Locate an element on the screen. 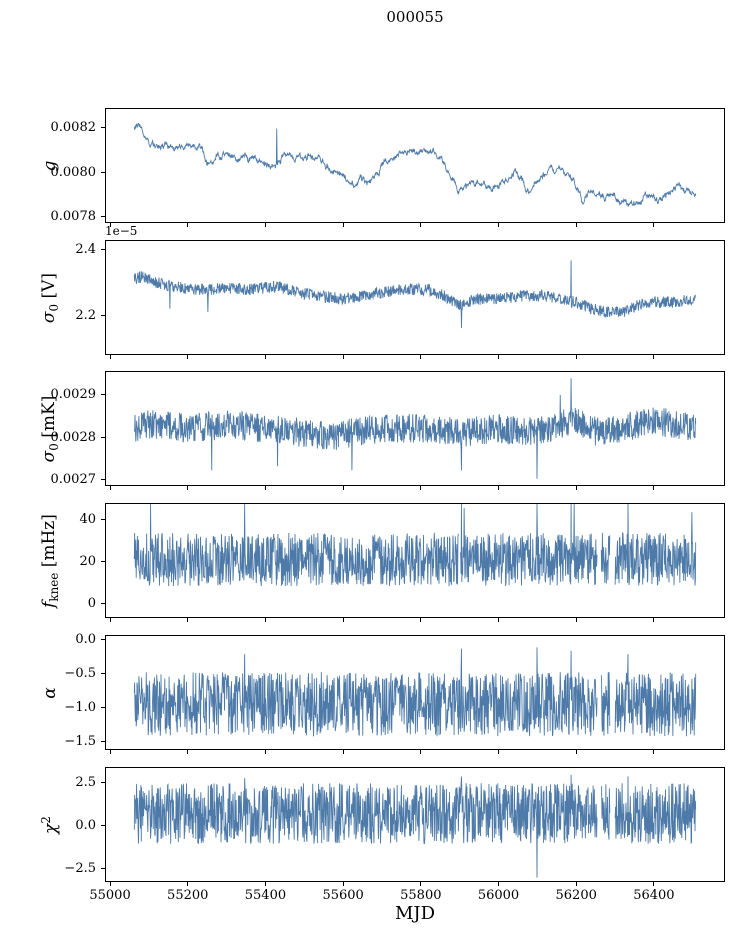  y-axis-label-sigma0-V: σ0 [V] is located at coordinates (50, 297).